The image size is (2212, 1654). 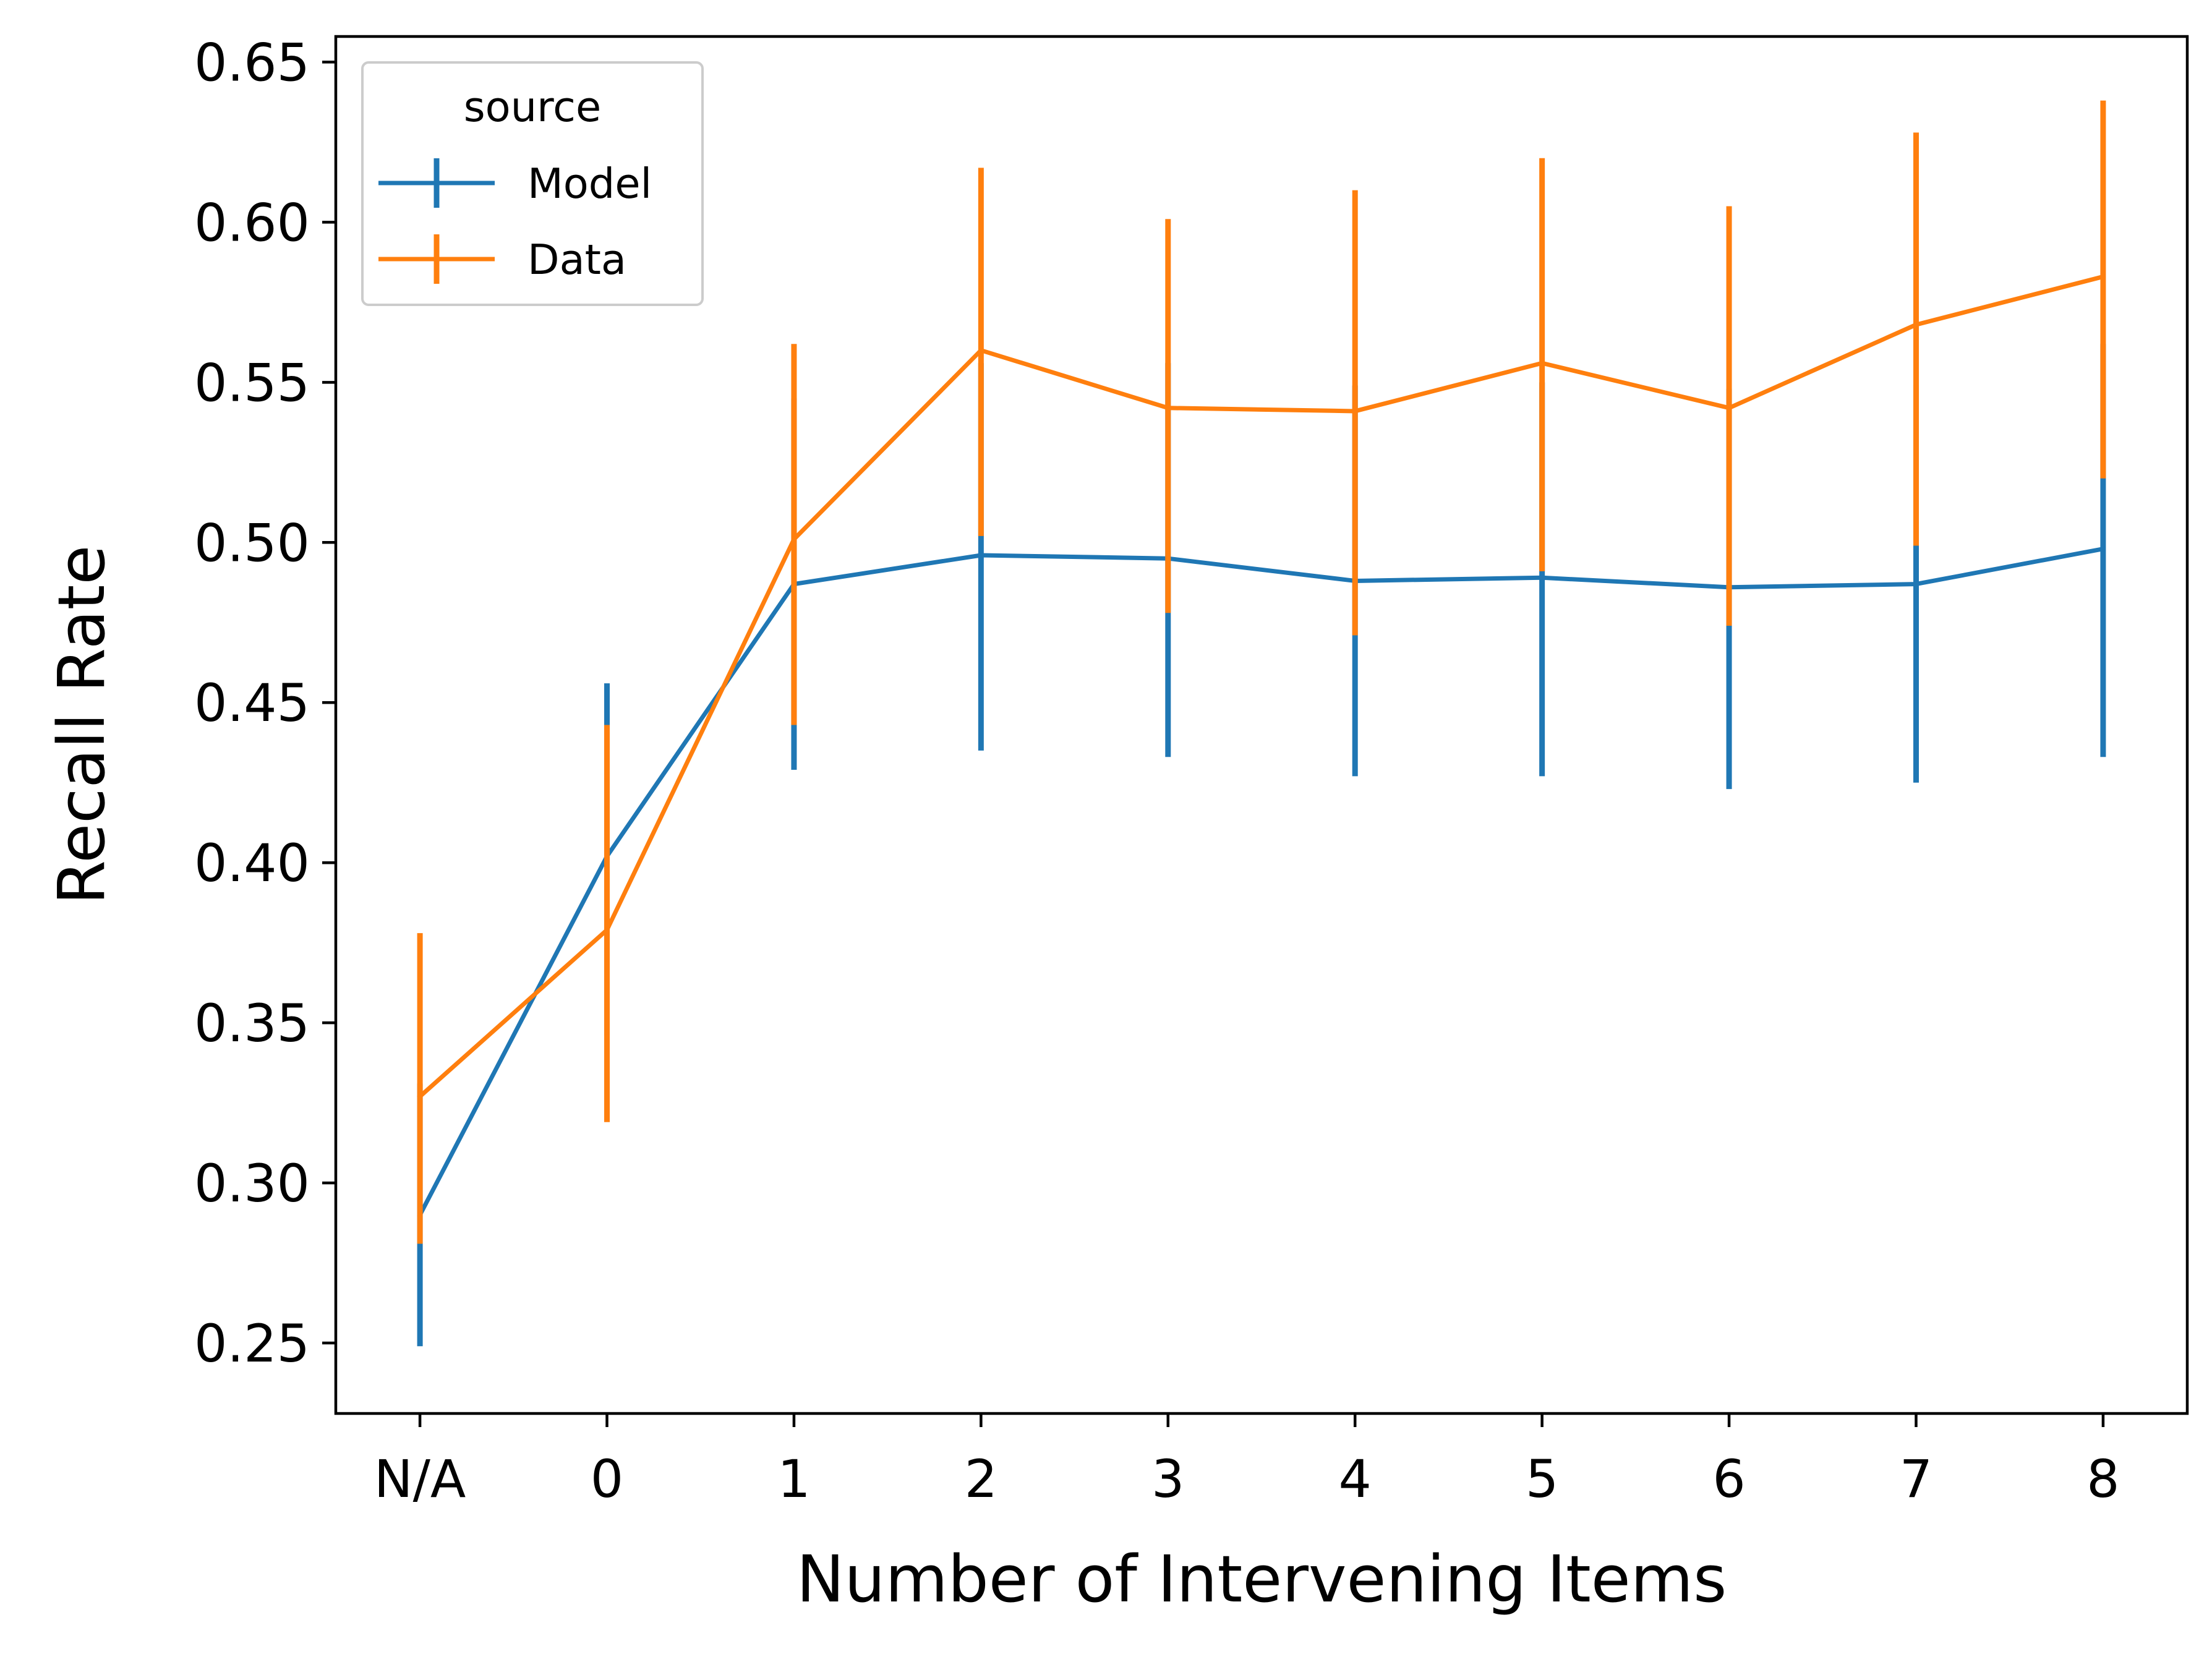 What do you see at coordinates (252, 863) in the screenshot?
I see `y-tick-label: 0.40` at bounding box center [252, 863].